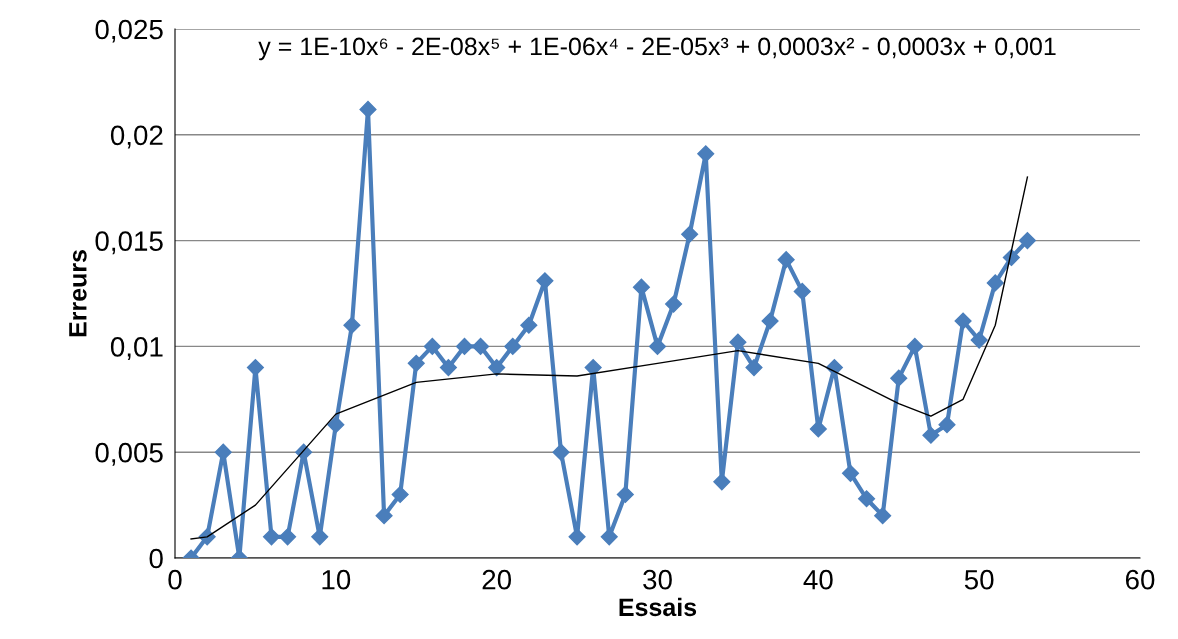 This screenshot has width=1178, height=639. What do you see at coordinates (129, 31) in the screenshot?
I see `y-tick-label: 0,025` at bounding box center [129, 31].